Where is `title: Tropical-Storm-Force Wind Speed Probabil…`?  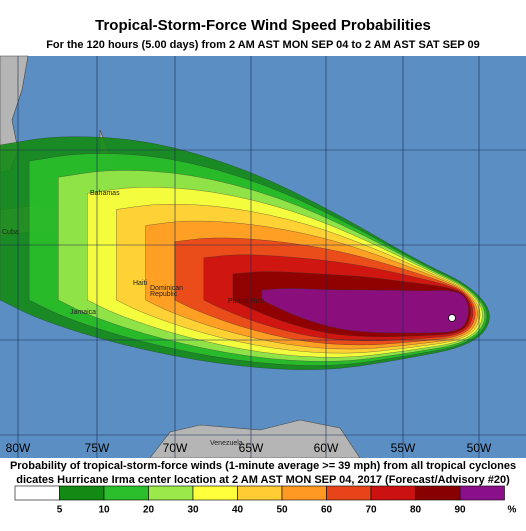
title: Tropical-Storm-Force Wind Speed Probabil… is located at coordinates (263, 25).